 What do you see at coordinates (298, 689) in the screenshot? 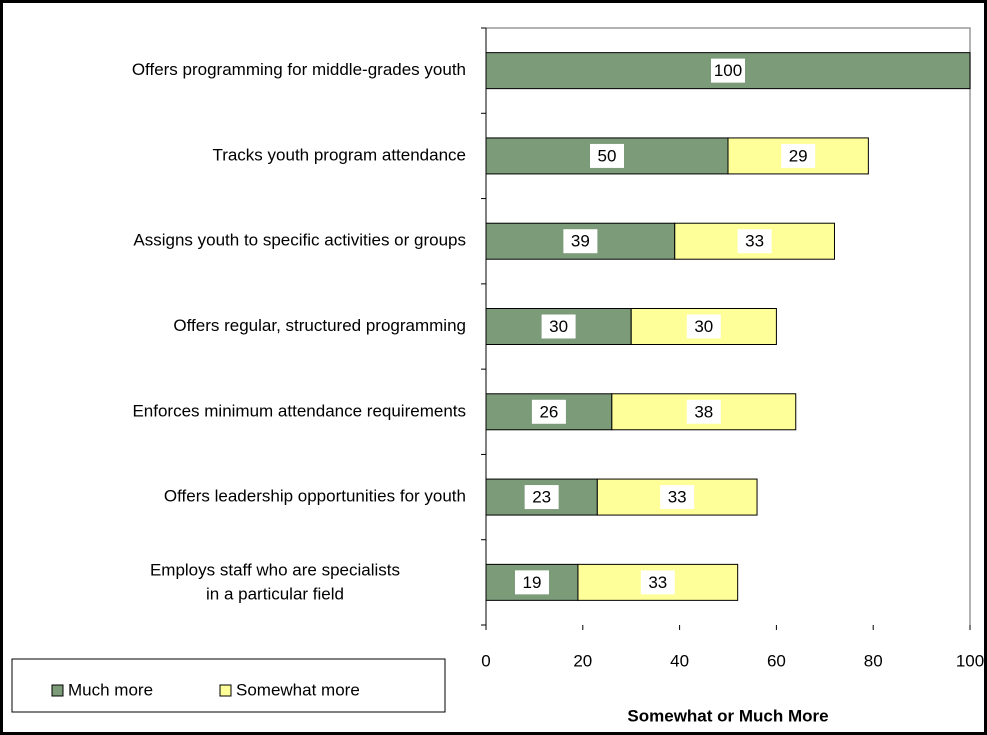
I see `legend-label: Somewhat more` at bounding box center [298, 689].